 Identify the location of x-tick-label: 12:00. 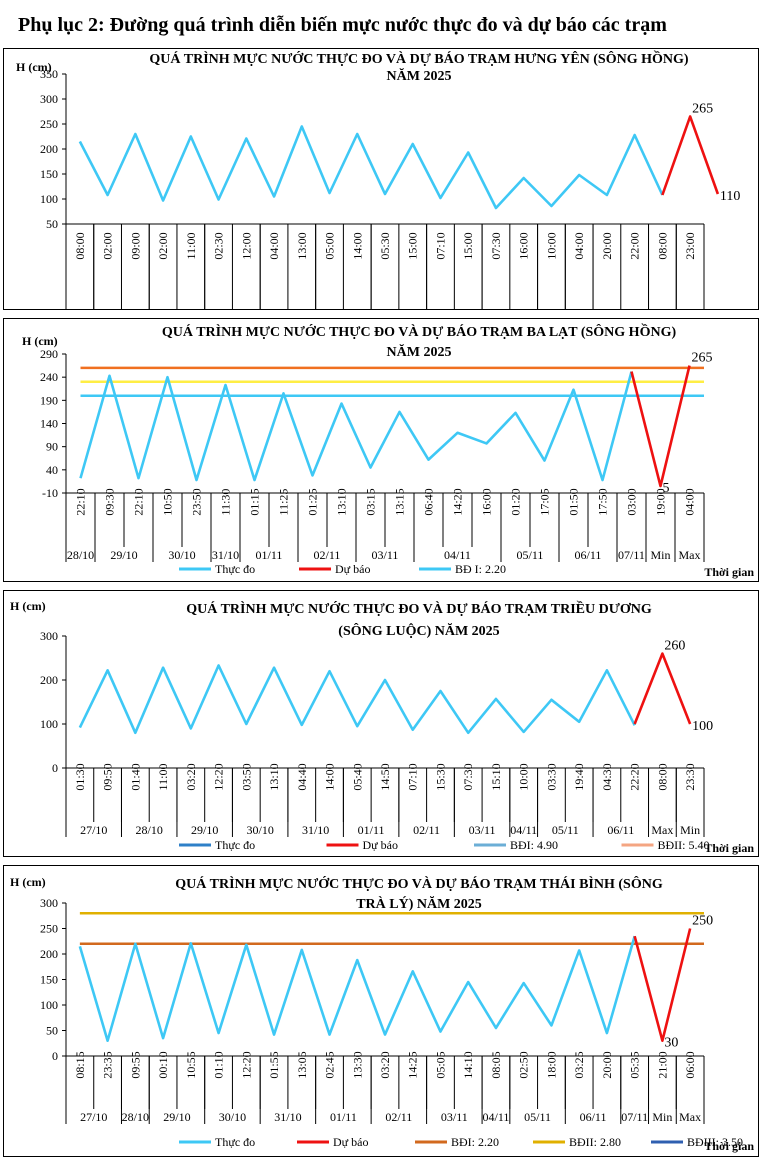
(246, 245).